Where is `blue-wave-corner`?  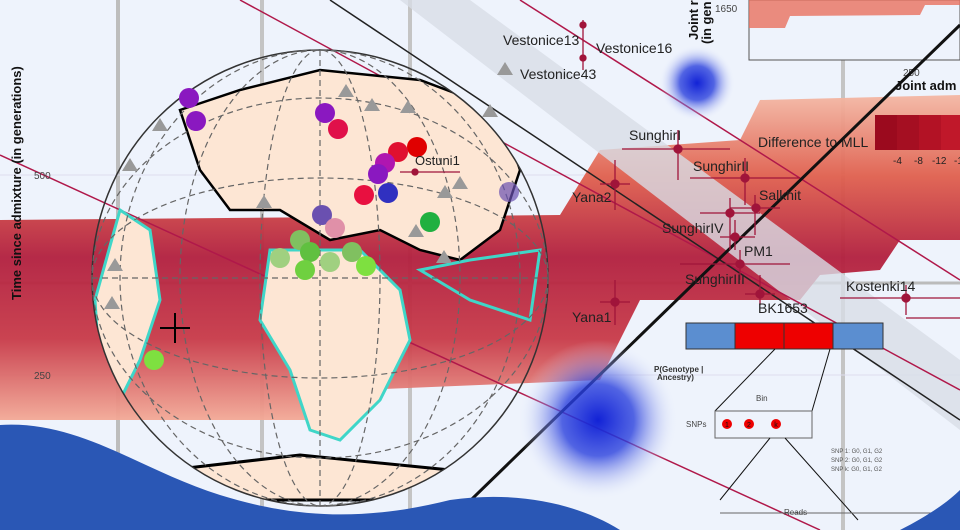
blue-wave-corner is located at coordinates (930, 510).